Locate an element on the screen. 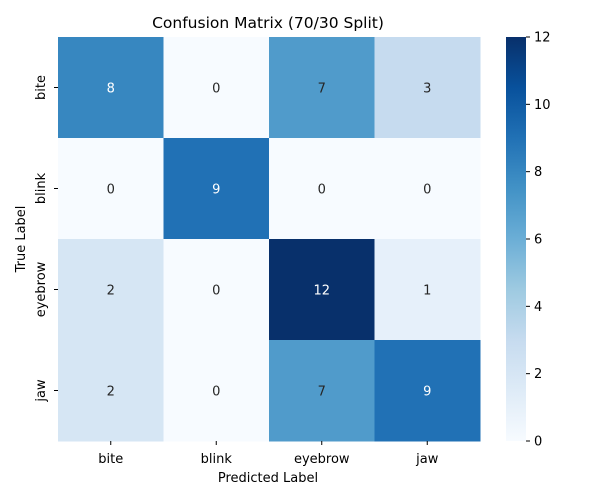 Image resolution: width=600 pixels, height=504 pixels. y-tick-label-bite: bite is located at coordinates (41, 87).